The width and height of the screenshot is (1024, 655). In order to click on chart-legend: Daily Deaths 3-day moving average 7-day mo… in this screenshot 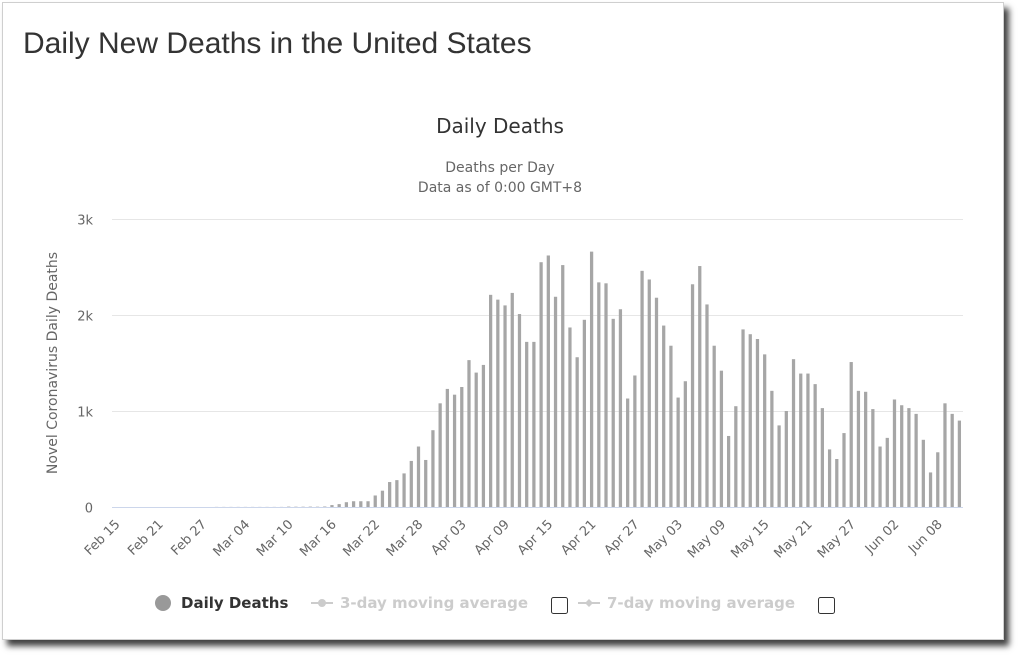, I will do `click(495, 604)`.